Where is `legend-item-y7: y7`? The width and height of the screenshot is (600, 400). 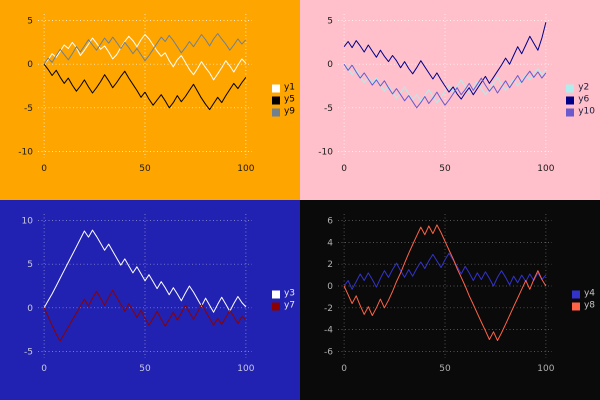
legend-item-y7: y7 is located at coordinates (283, 305).